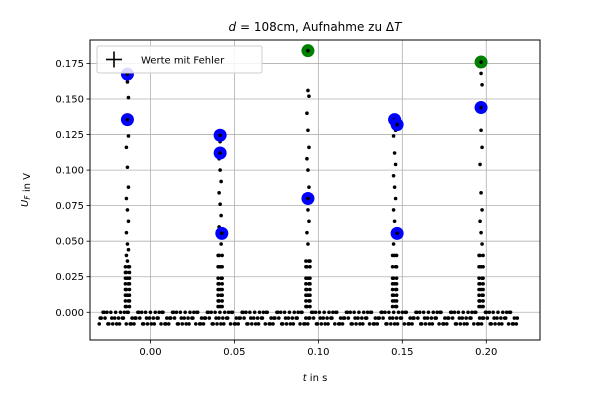 The image size is (600, 400). What do you see at coordinates (69, 313) in the screenshot?
I see `y-tick-label: 0.000` at bounding box center [69, 313].